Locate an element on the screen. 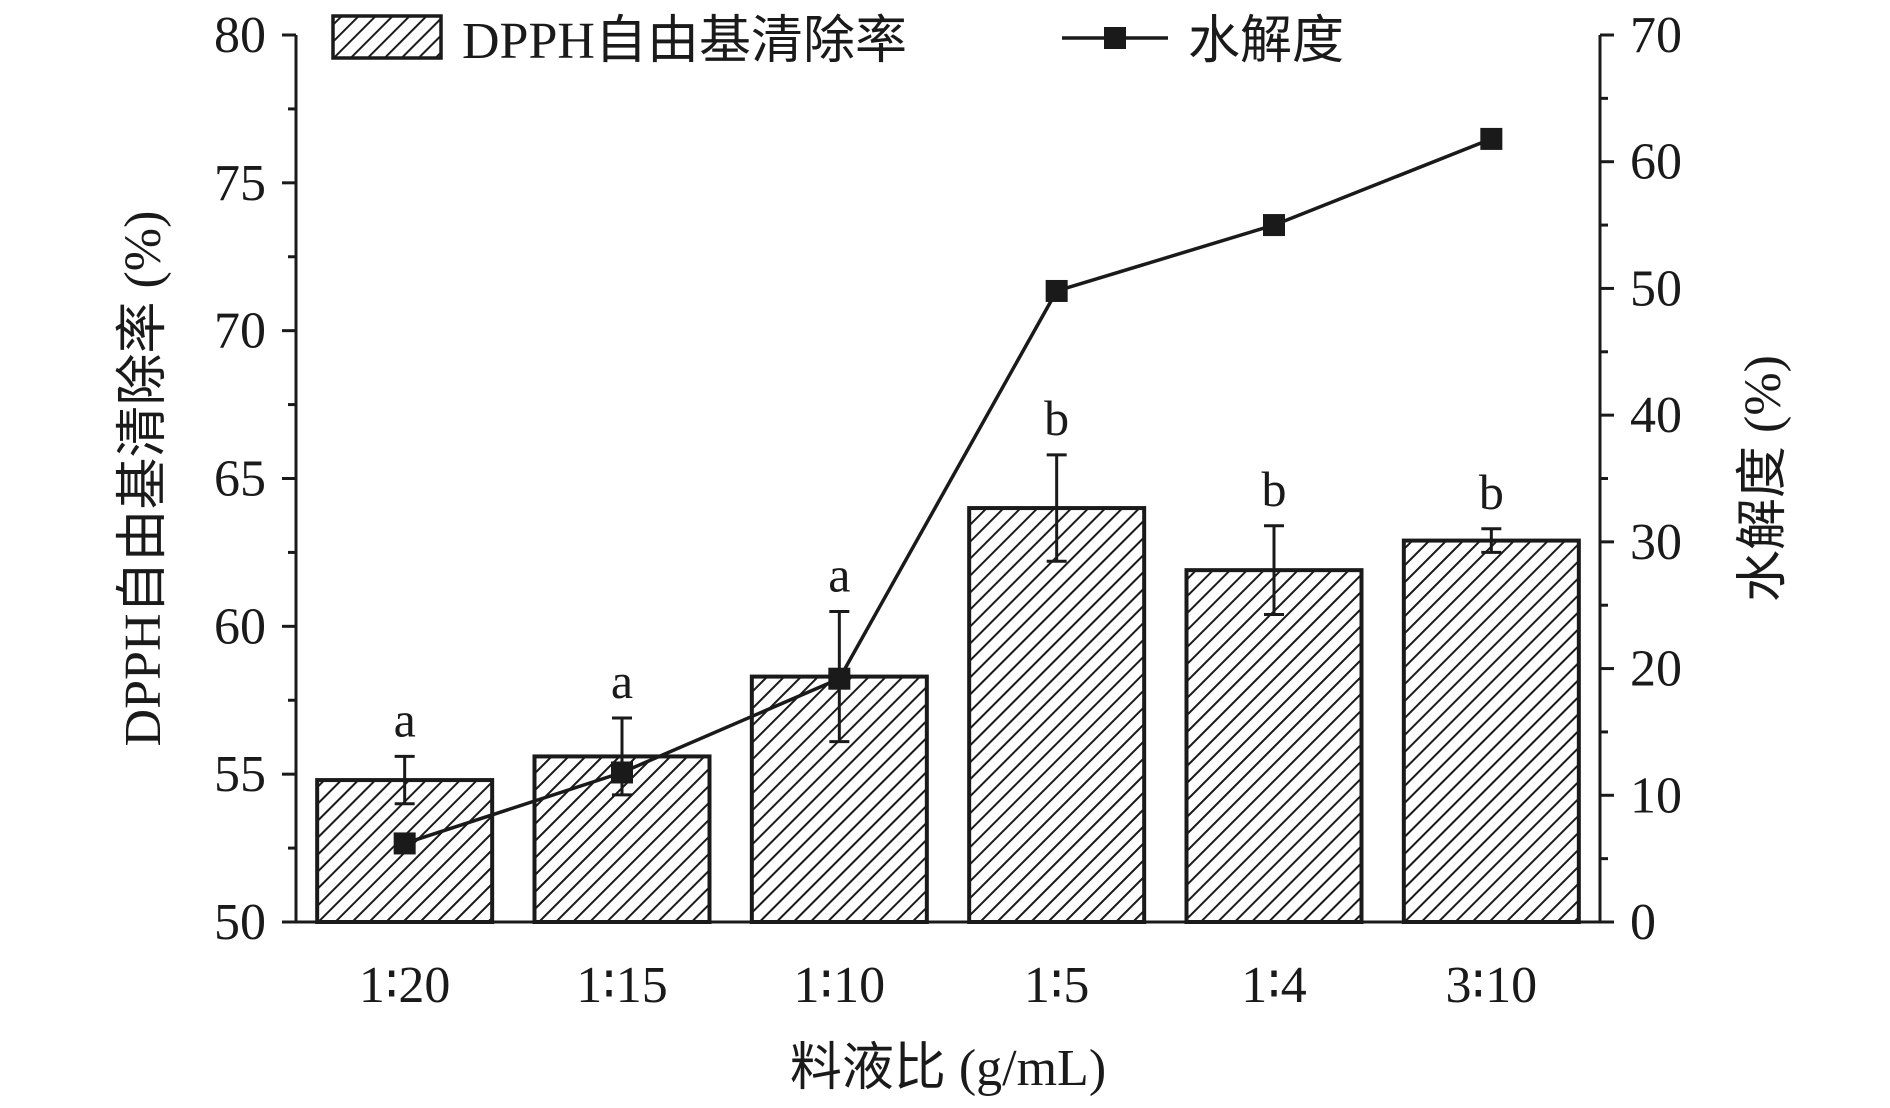 The height and width of the screenshot is (1108, 1890). y-axis-title: DPPH自由基清除率 (%) is located at coordinates (143, 479).